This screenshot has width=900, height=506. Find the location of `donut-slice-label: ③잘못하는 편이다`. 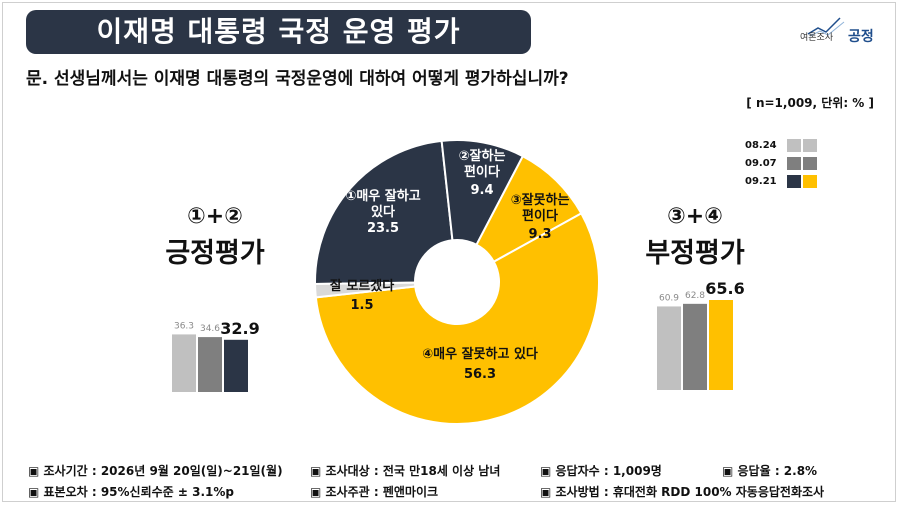

donut-slice-label: ③잘못하는 편이다 is located at coordinates (540, 208).